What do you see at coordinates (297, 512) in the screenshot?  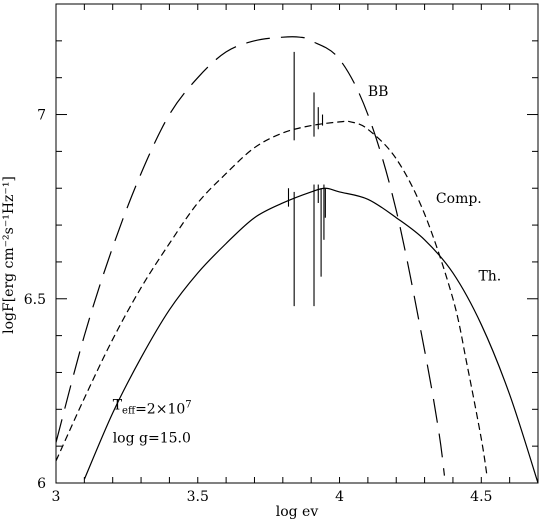 I see `x-axis-label: log ev` at bounding box center [297, 512].